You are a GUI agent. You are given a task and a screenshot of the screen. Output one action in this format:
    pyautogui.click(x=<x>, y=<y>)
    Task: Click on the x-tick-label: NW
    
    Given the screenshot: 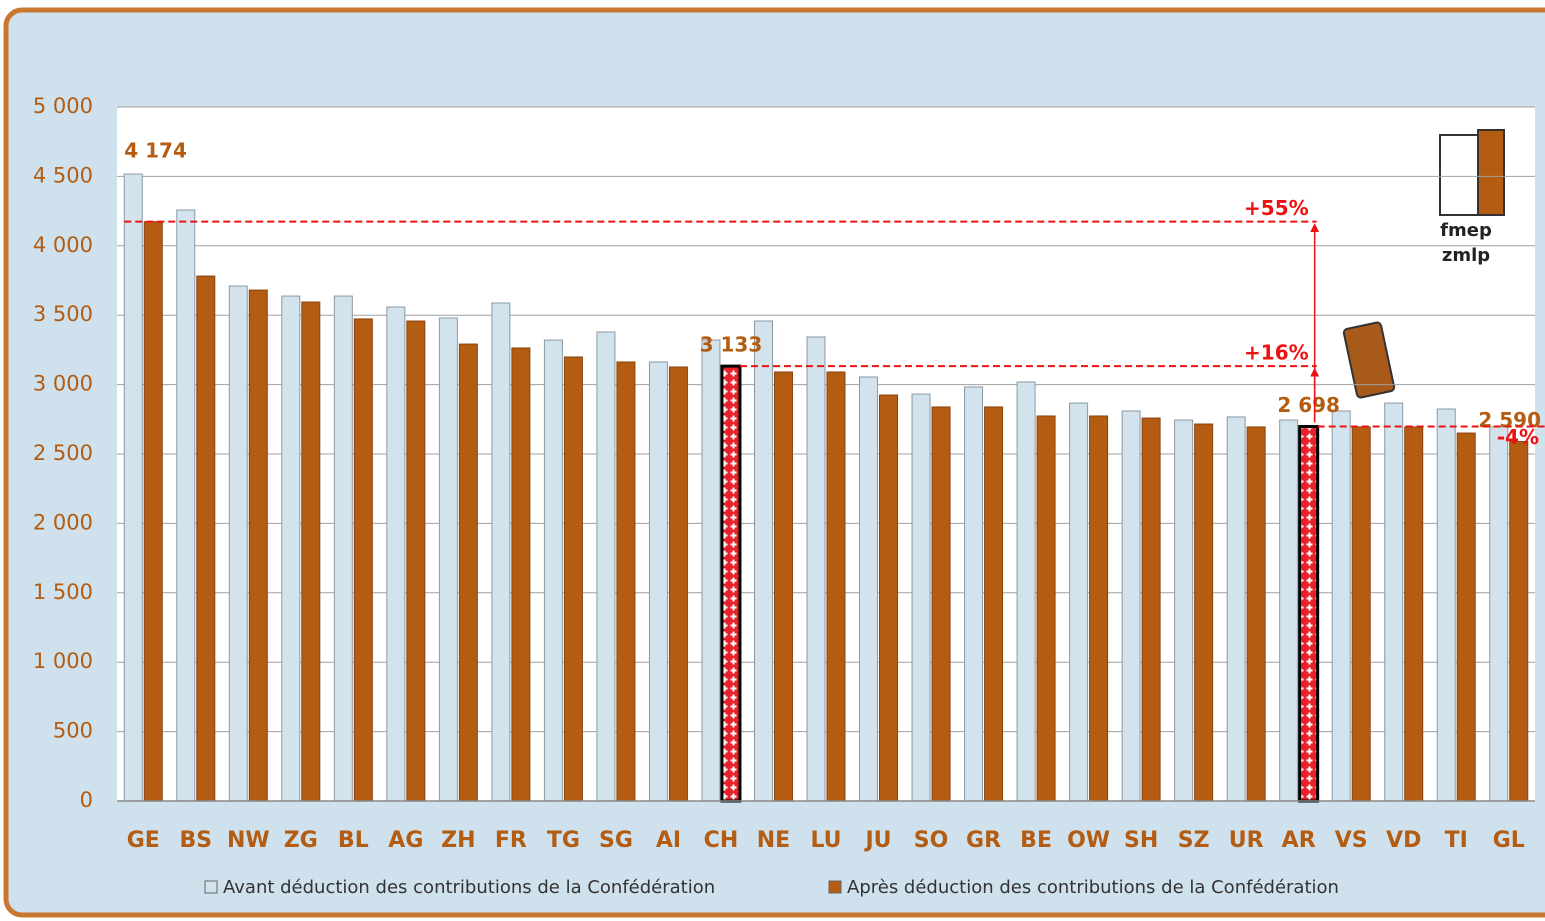 What is the action you would take?
    pyautogui.click(x=248, y=840)
    